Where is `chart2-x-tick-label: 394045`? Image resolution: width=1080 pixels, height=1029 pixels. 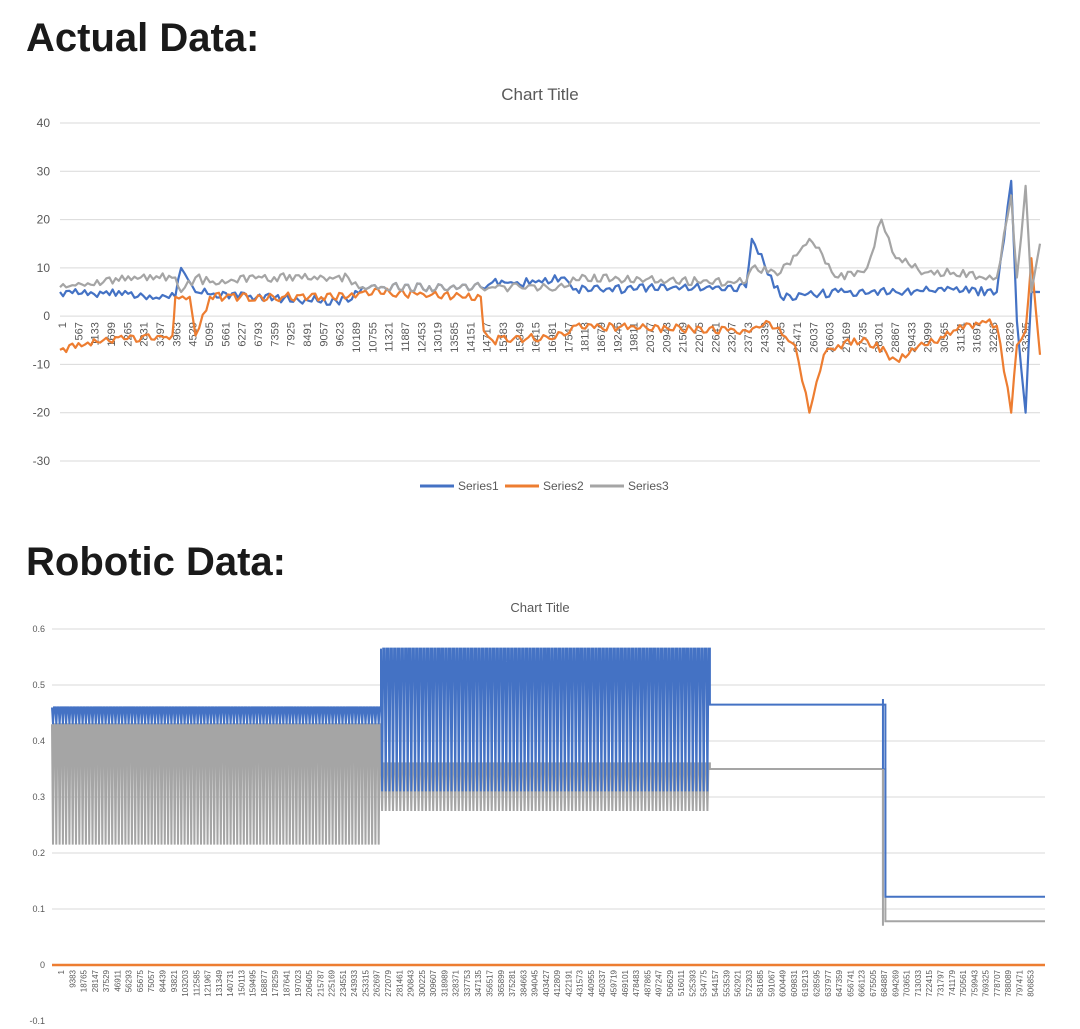 chart2-x-tick-label: 394045 is located at coordinates (535, 982).